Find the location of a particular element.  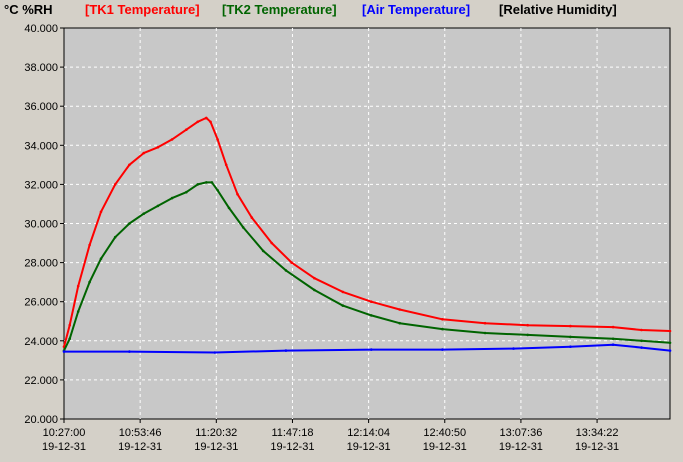

legend-item-tk2: [TK2 Temperature] is located at coordinates (279, 9).